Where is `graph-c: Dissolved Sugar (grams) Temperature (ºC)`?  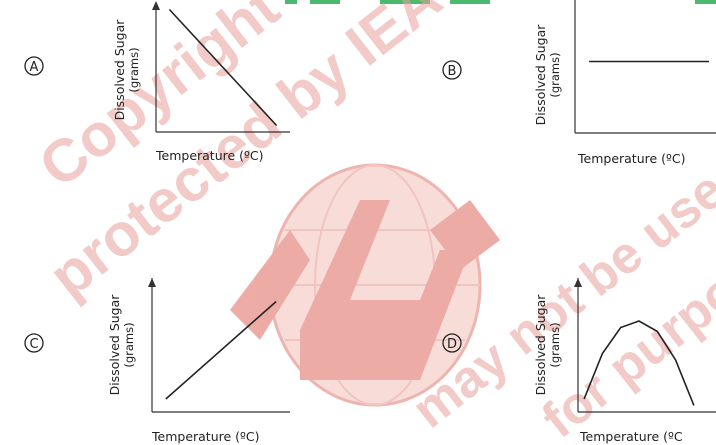 graph-c: Dissolved Sugar (grams) Temperature (ºC) is located at coordinates (198, 361).